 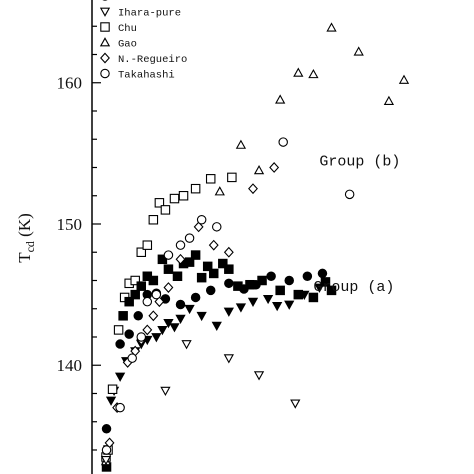 I want to click on y-tick-label: 150, so click(x=70, y=224).